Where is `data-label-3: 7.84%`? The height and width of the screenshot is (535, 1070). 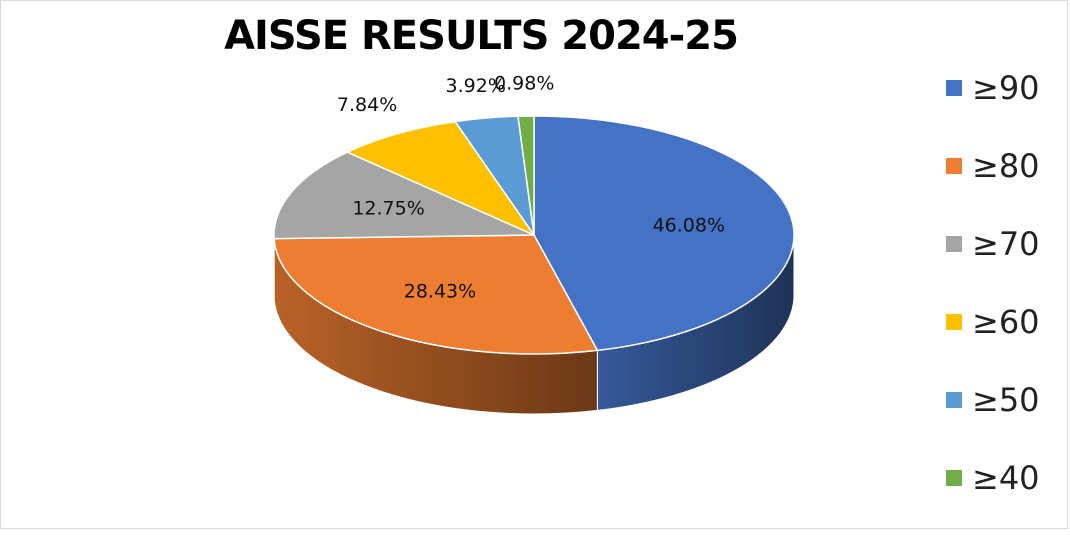
data-label-3: 7.84% is located at coordinates (367, 105).